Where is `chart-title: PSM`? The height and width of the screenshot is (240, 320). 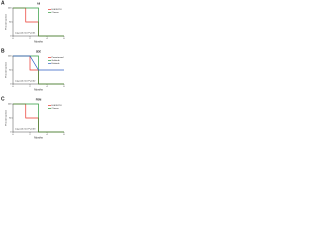 chart-title: PSM is located at coordinates (39, 100).